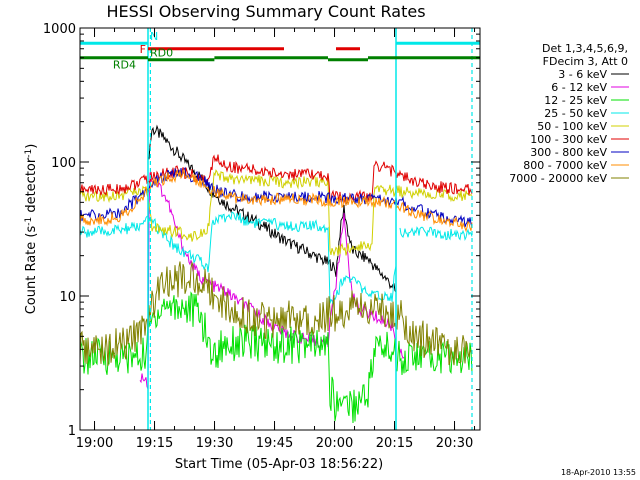 Image resolution: width=640 pixels, height=480 pixels. What do you see at coordinates (31, 229) in the screenshot?
I see `y-axis-label: Count Rate (s-1 detector-1)` at bounding box center [31, 229].